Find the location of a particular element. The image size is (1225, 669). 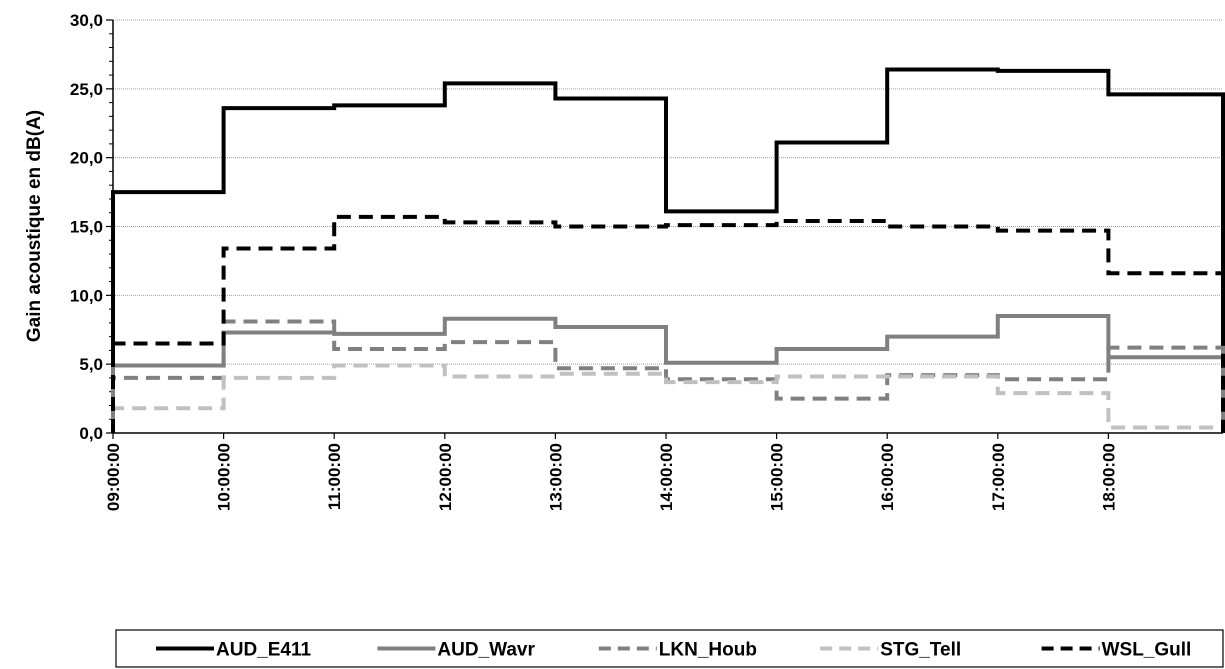

y-tick-label: 25,0 is located at coordinates (86, 89).